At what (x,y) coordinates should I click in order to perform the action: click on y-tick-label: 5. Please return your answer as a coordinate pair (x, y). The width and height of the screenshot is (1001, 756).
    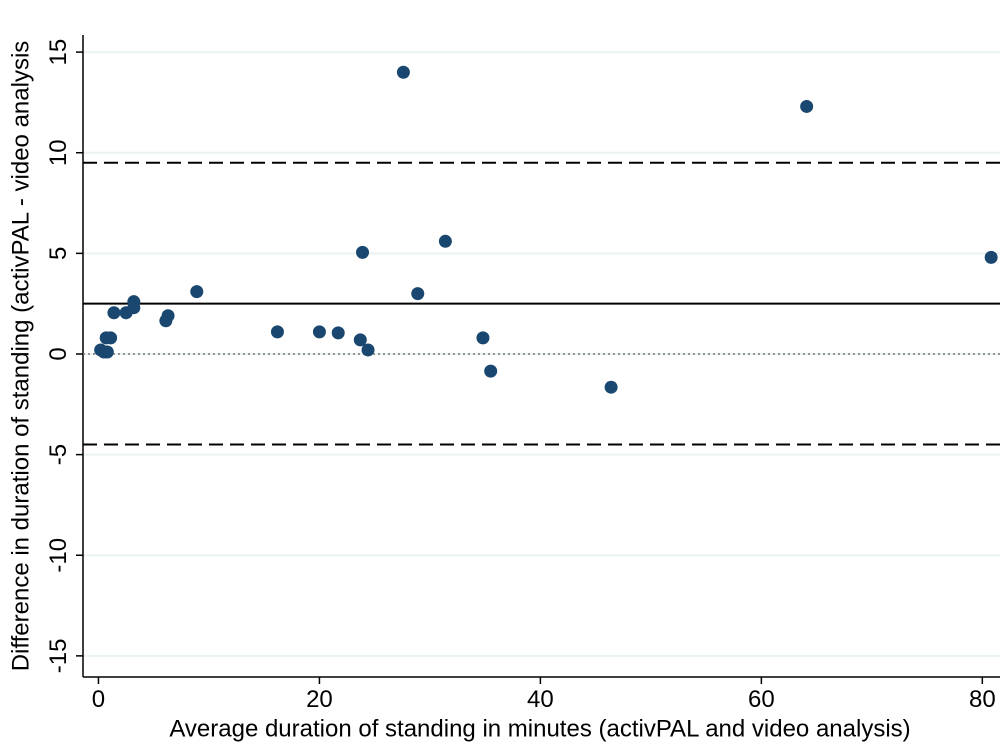
    Looking at the image, I should click on (58, 253).